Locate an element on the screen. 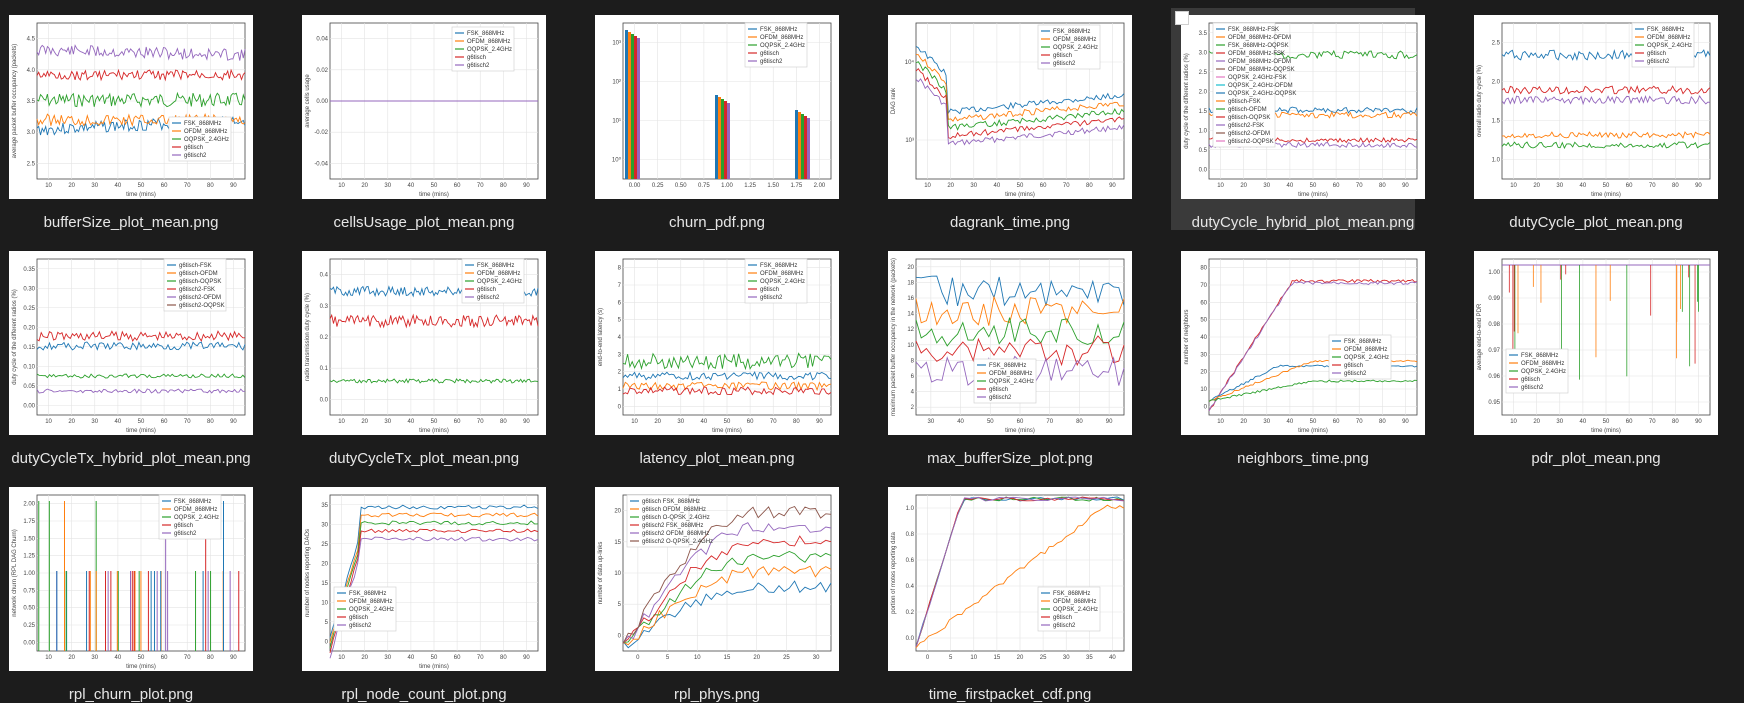 Image resolution: width=1744 pixels, height=703 pixels. legend-entry: g6tisch2-OFDM is located at coordinates (200, 298).